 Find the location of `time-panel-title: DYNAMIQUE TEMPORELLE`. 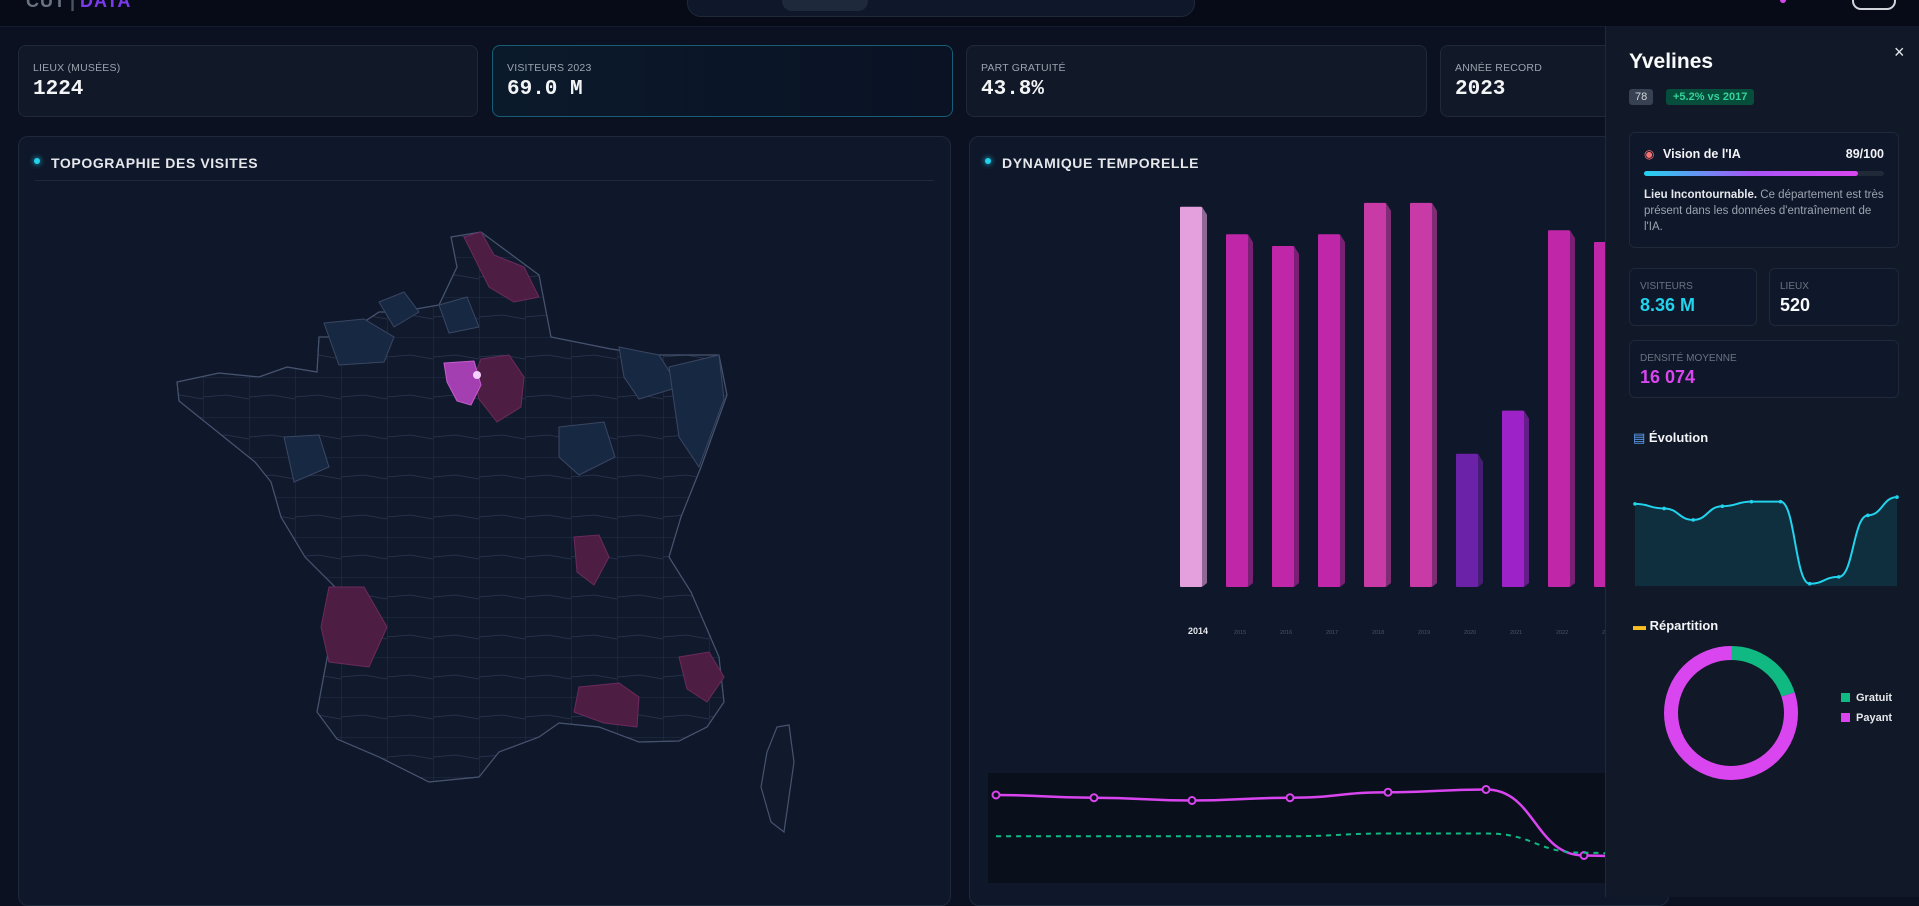

time-panel-title: DYNAMIQUE TEMPORELLE is located at coordinates (1101, 163).